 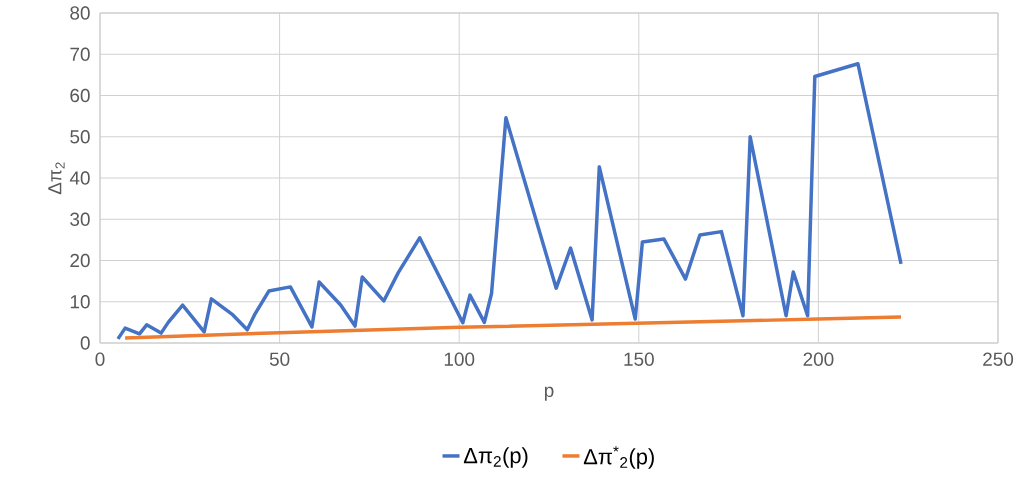 What do you see at coordinates (549, 393) in the screenshot?
I see `x-axis-title: p` at bounding box center [549, 393].